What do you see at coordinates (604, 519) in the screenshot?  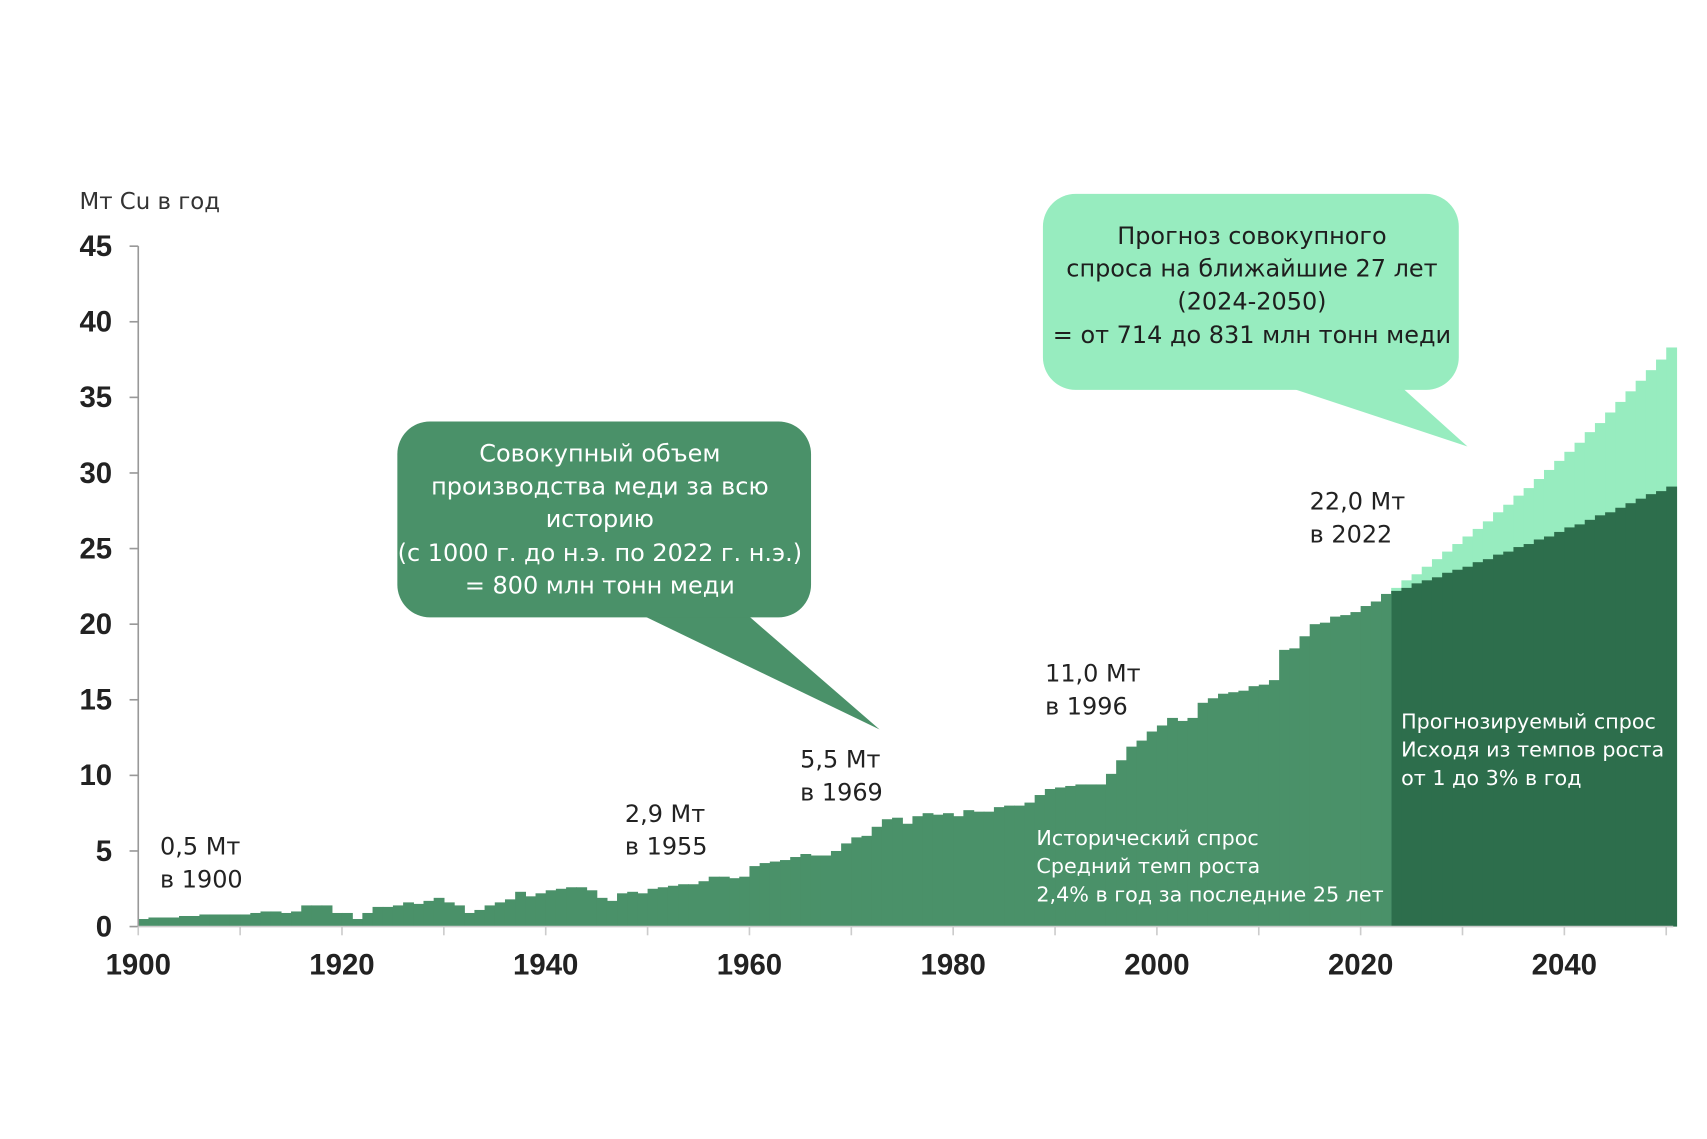 I see `callout-history-box` at bounding box center [604, 519].